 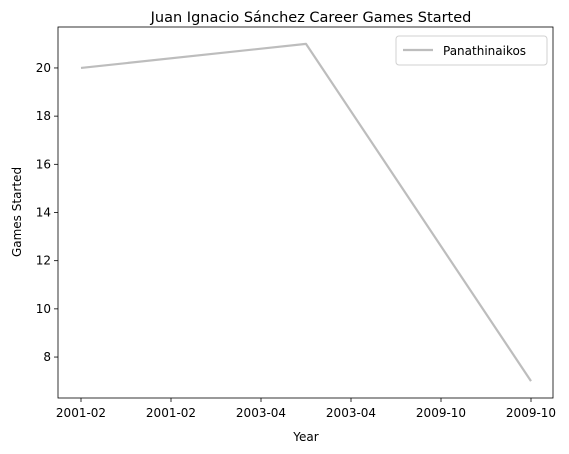 I want to click on y-tick-label: 20, so click(x=43, y=68).